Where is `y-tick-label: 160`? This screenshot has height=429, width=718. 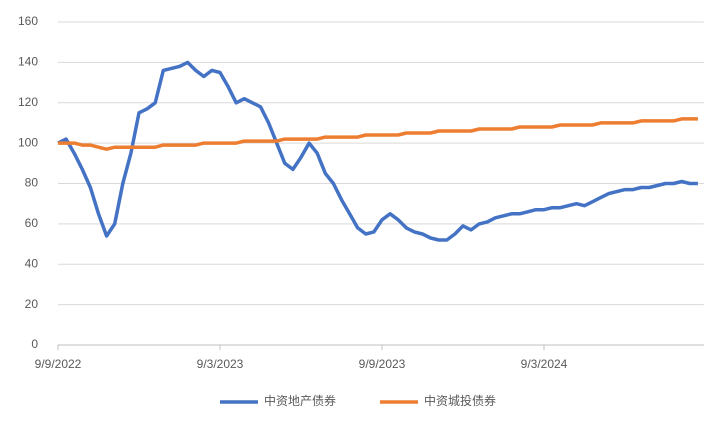 y-tick-label: 160 is located at coordinates (28, 21).